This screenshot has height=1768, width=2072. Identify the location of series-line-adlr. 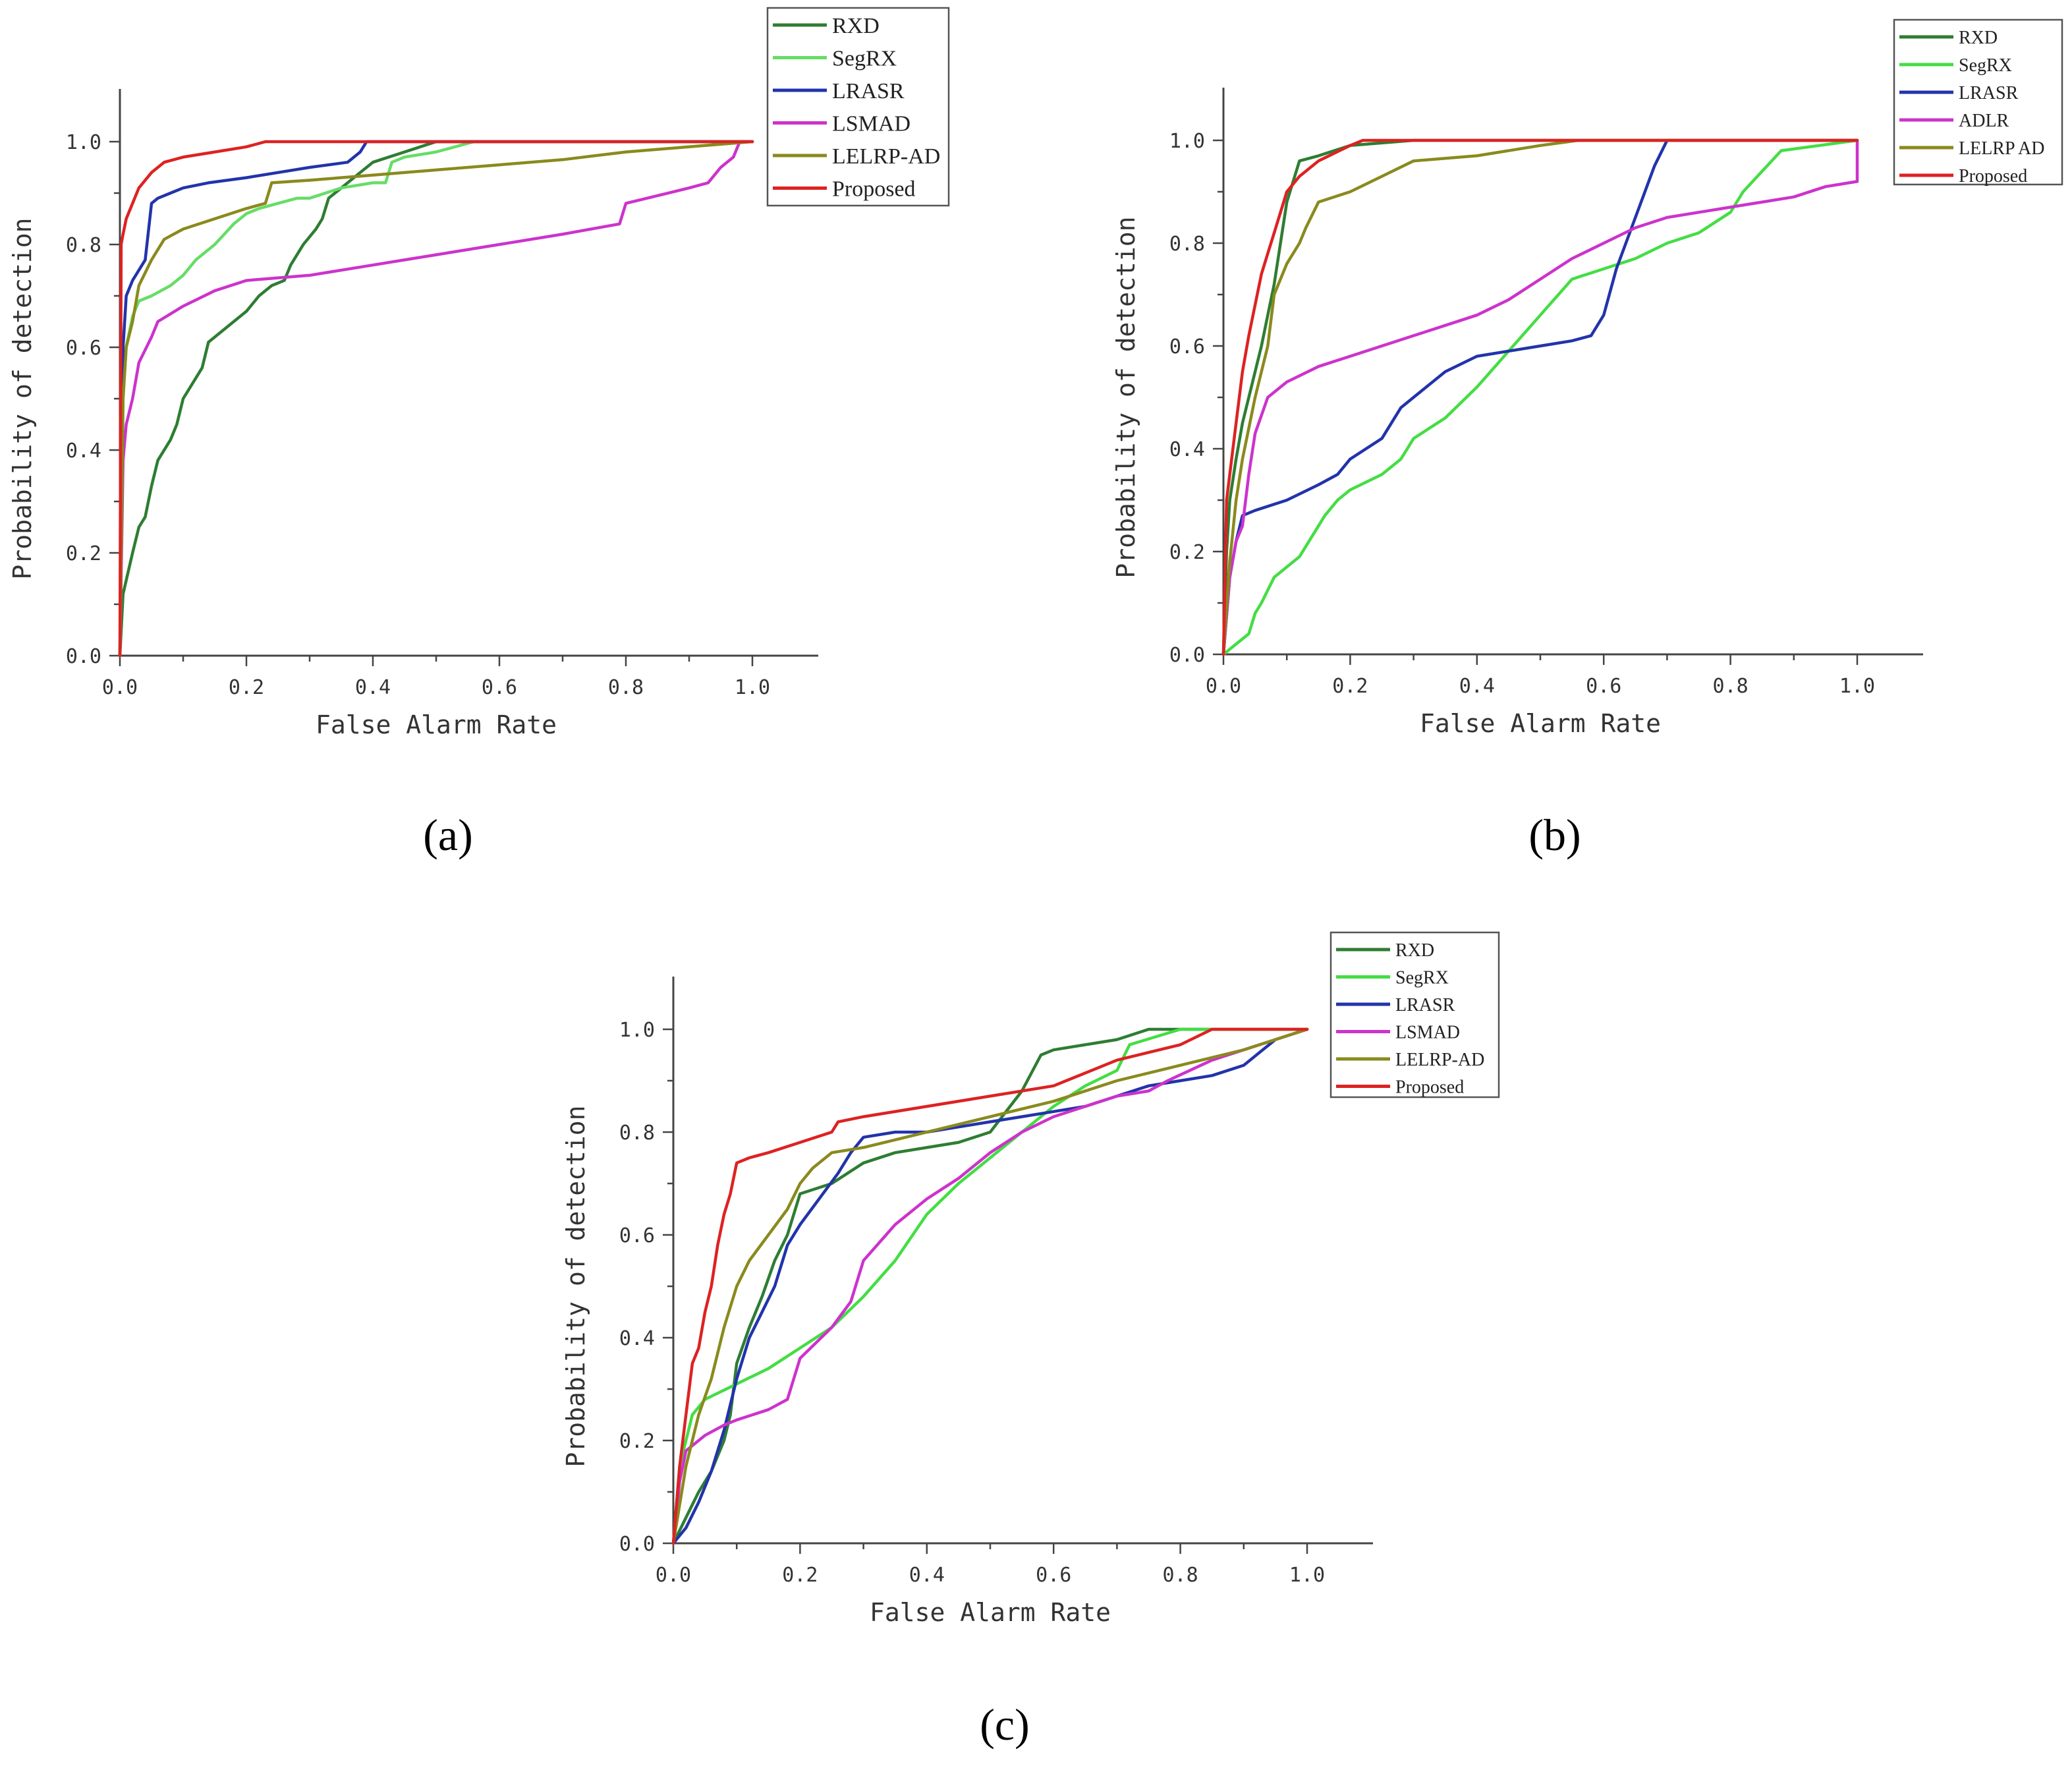
(1540, 397).